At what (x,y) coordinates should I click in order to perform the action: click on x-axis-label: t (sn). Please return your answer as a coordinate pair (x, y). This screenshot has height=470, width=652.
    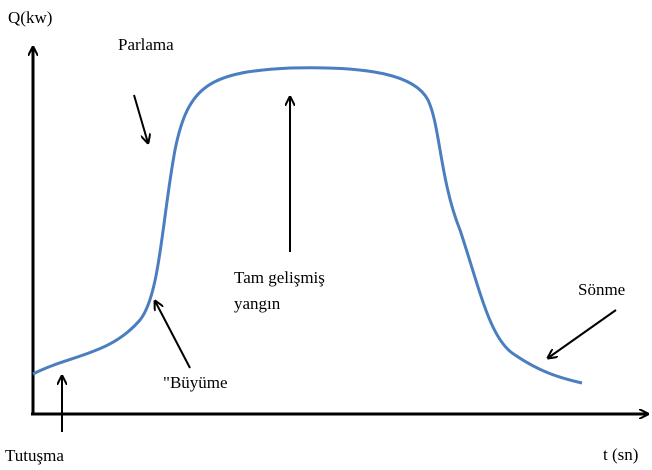
    Looking at the image, I should click on (620, 454).